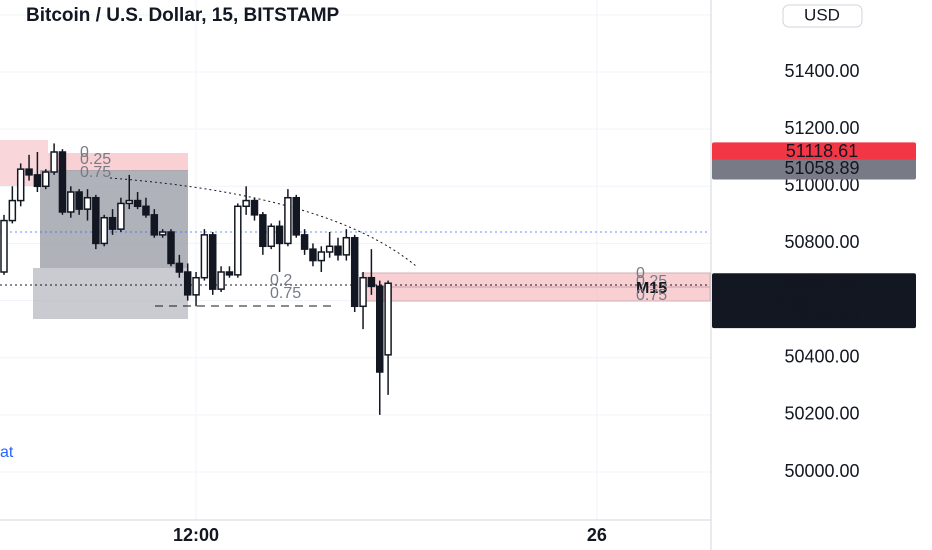 The image size is (932, 550). I want to click on y-tick-label: 51200.00, so click(821, 128).